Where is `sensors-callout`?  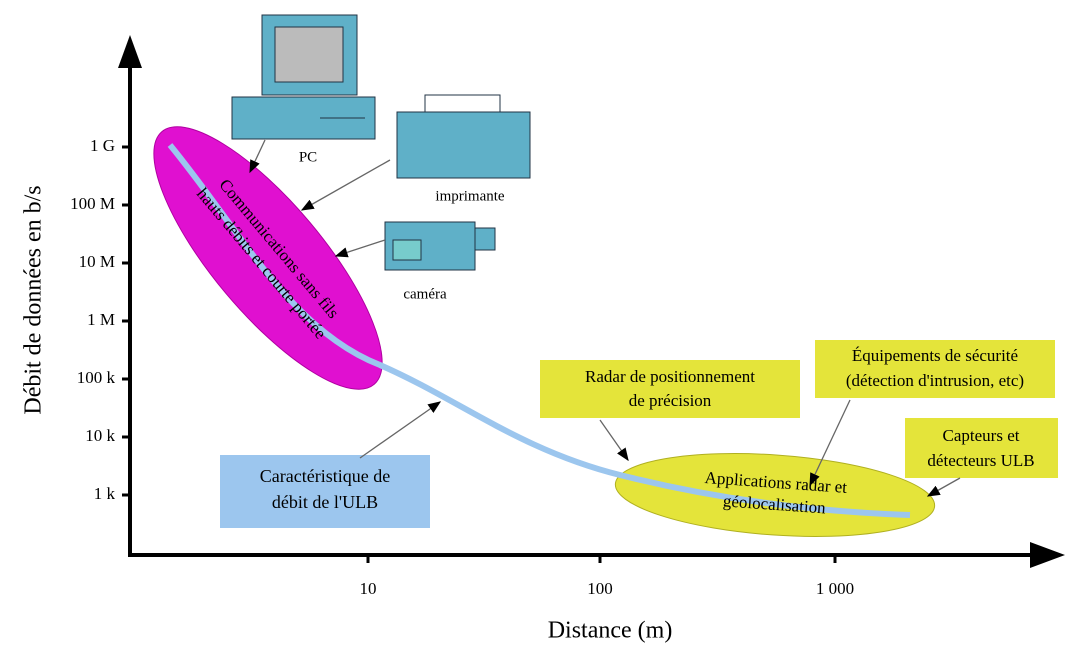
sensors-callout is located at coordinates (981, 448).